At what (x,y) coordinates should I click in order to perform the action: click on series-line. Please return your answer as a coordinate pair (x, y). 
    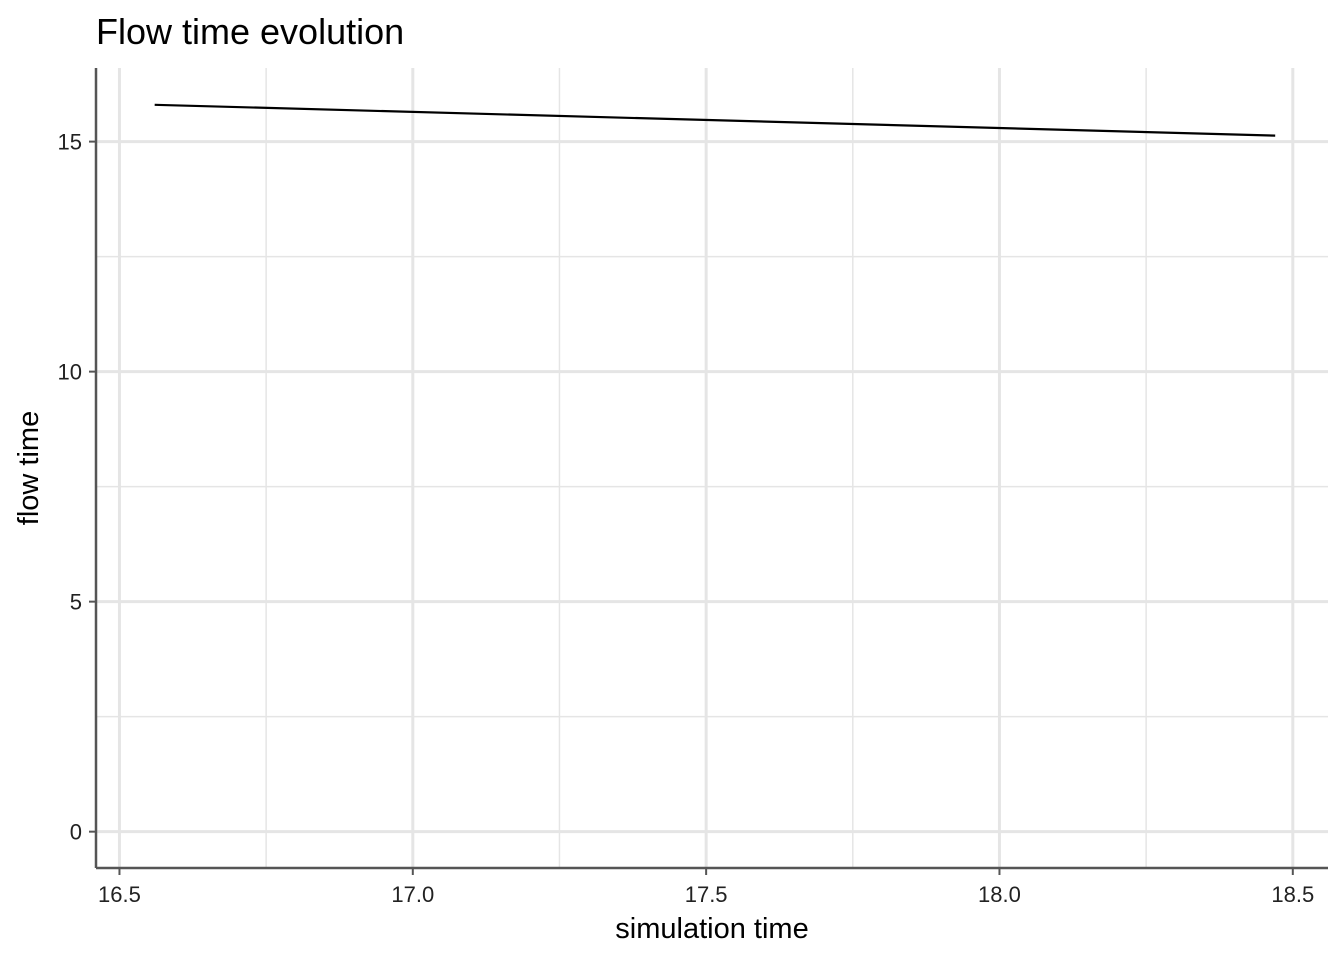
    Looking at the image, I should click on (715, 120).